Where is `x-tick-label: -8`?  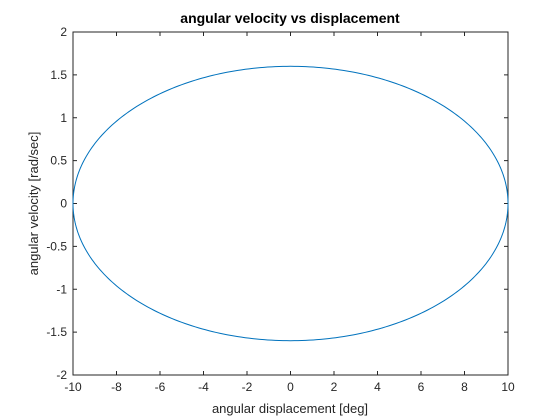 x-tick-label: -8 is located at coordinates (116, 387).